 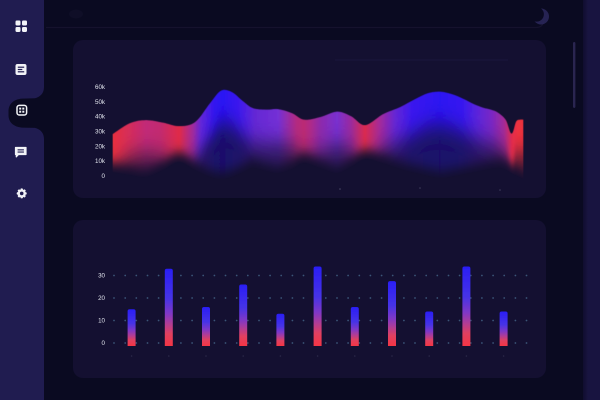 What do you see at coordinates (100, 102) in the screenshot?
I see `svg-text: 50k` at bounding box center [100, 102].